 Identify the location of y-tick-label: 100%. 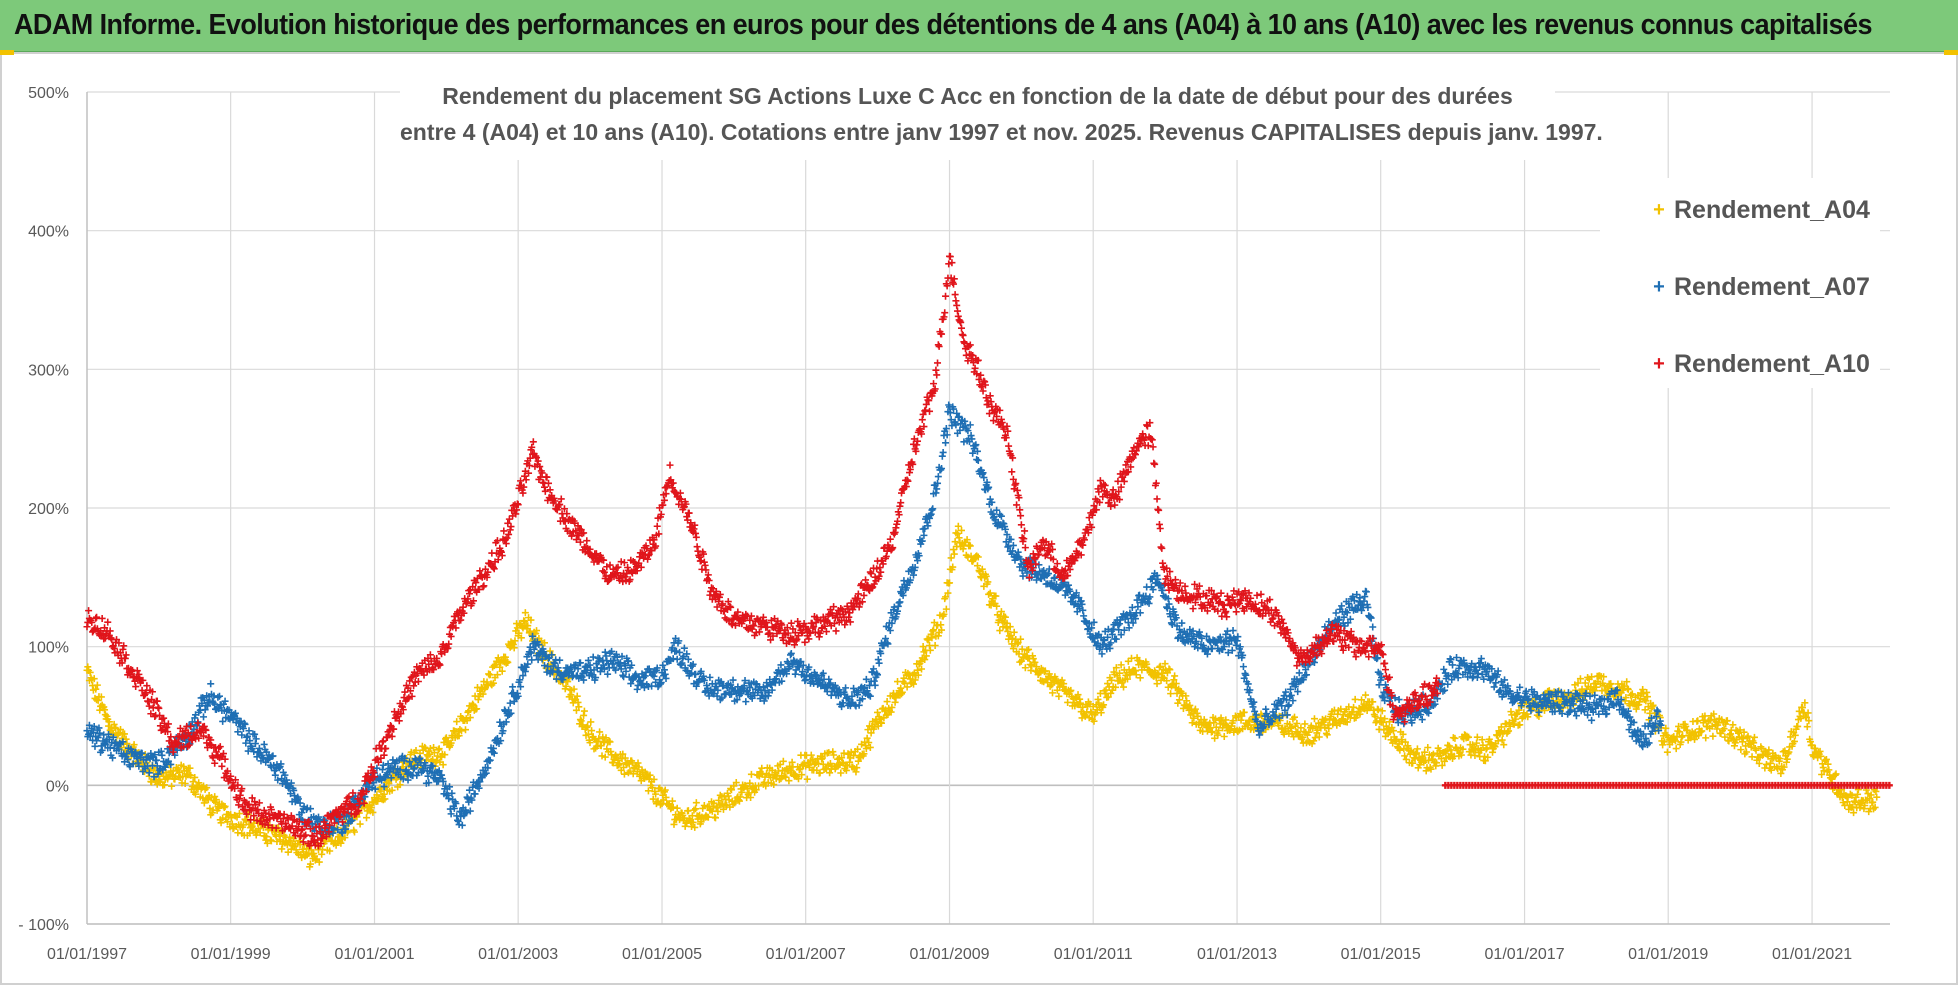
(48, 648).